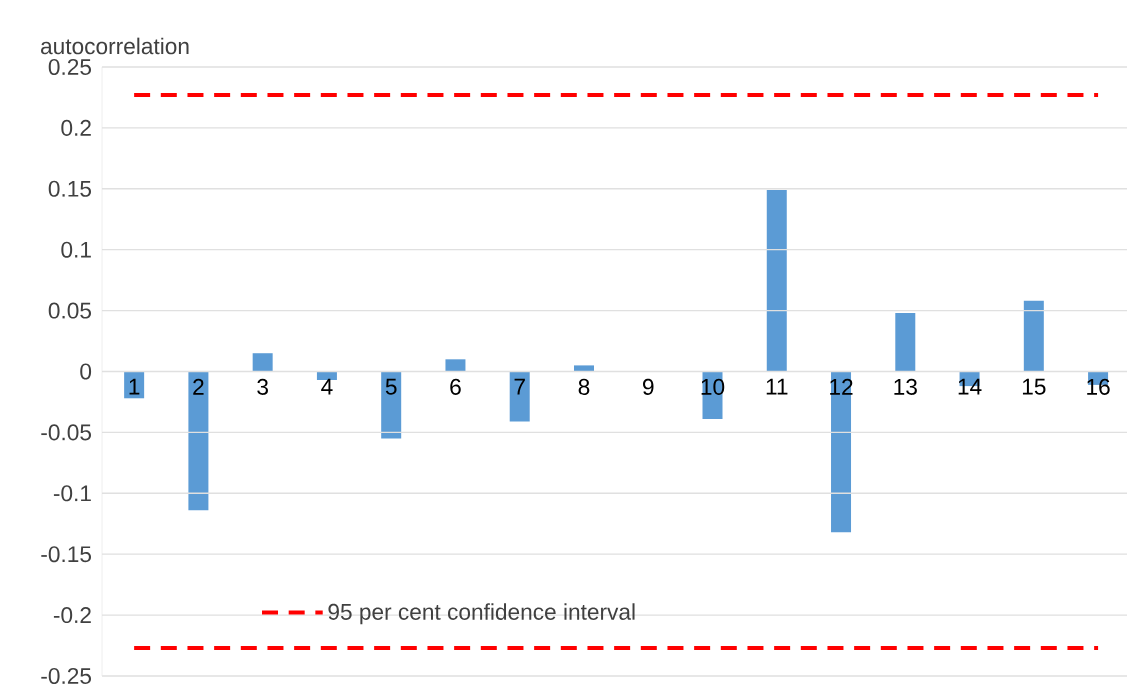  Describe the element at coordinates (76, 249) in the screenshot. I see `y-tick-label: 0.1` at that location.